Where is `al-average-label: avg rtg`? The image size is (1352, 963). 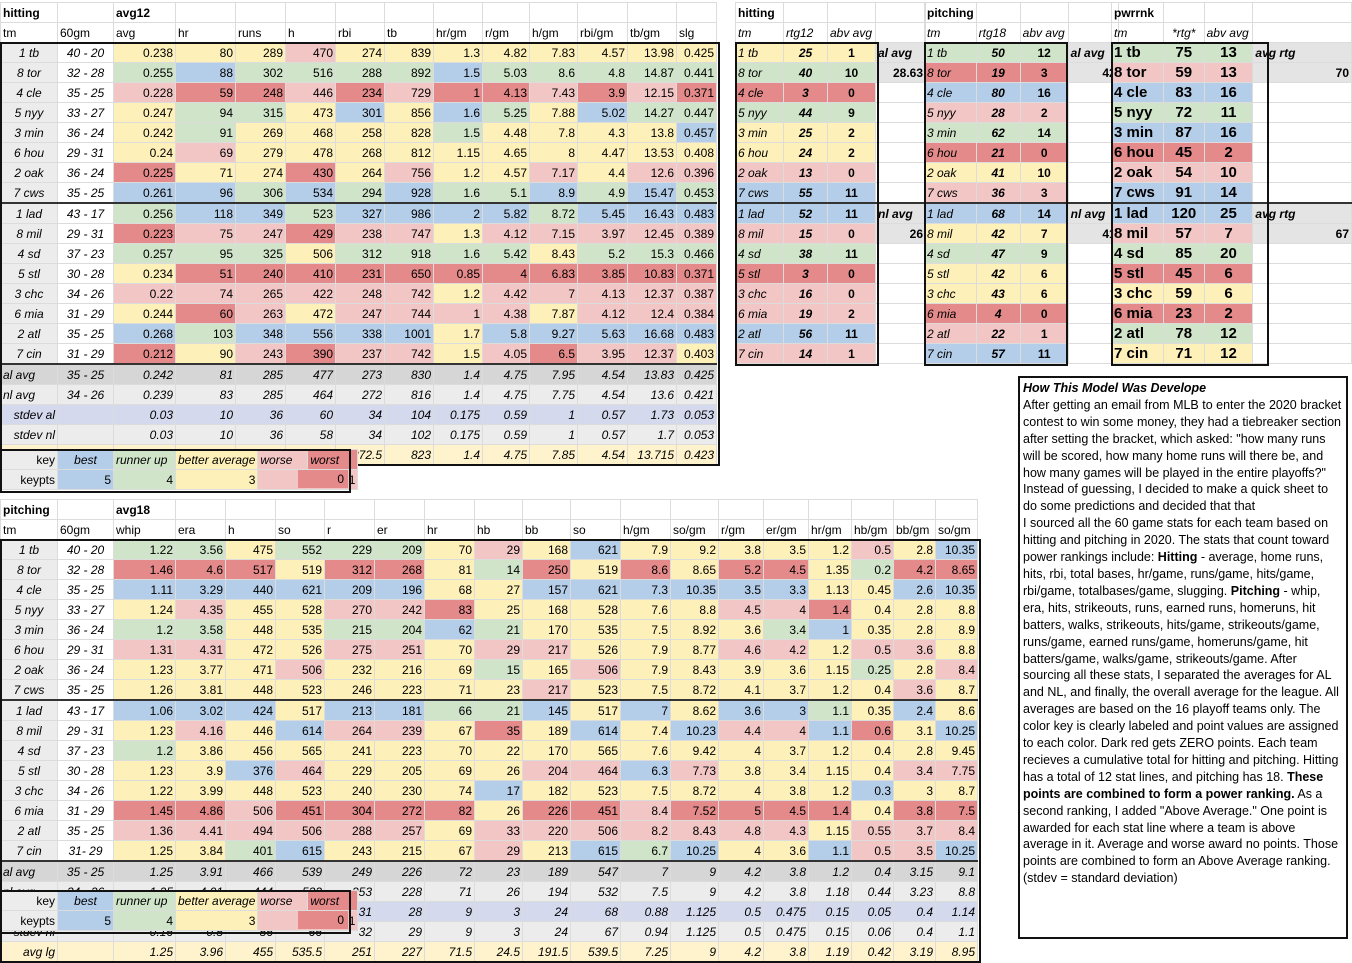
al-average-label: avg rtg is located at coordinates (1302, 52).